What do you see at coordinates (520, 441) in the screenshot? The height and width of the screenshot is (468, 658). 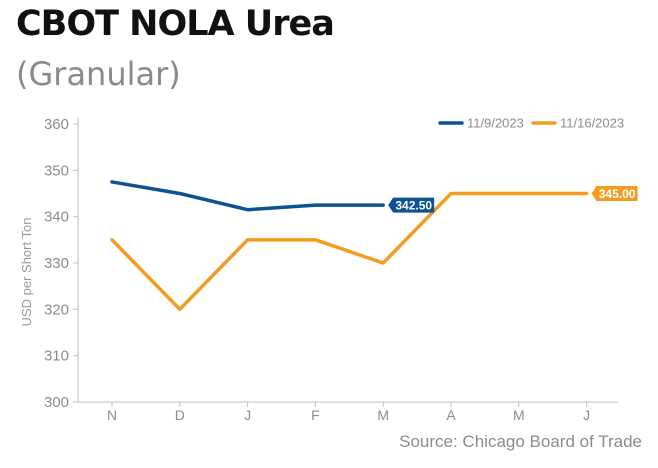 I see `source-note: Source: Chicago Board of Trade` at bounding box center [520, 441].